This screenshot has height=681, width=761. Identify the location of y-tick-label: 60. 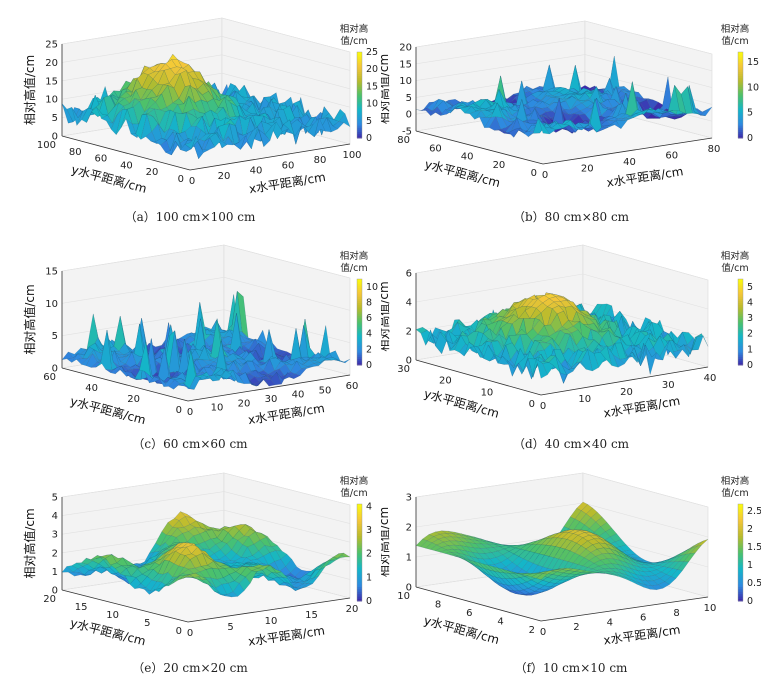
(100, 159).